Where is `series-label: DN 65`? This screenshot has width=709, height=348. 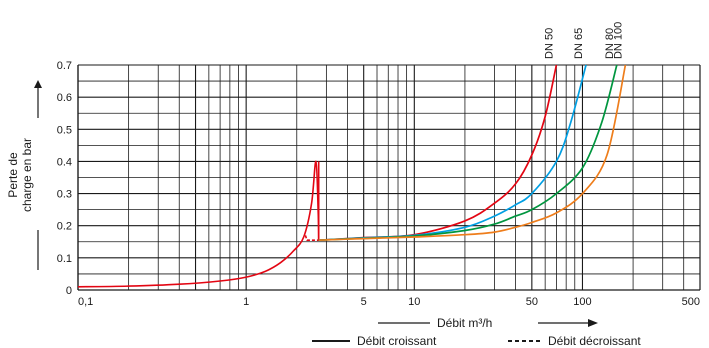 series-label: DN 65 is located at coordinates (579, 43).